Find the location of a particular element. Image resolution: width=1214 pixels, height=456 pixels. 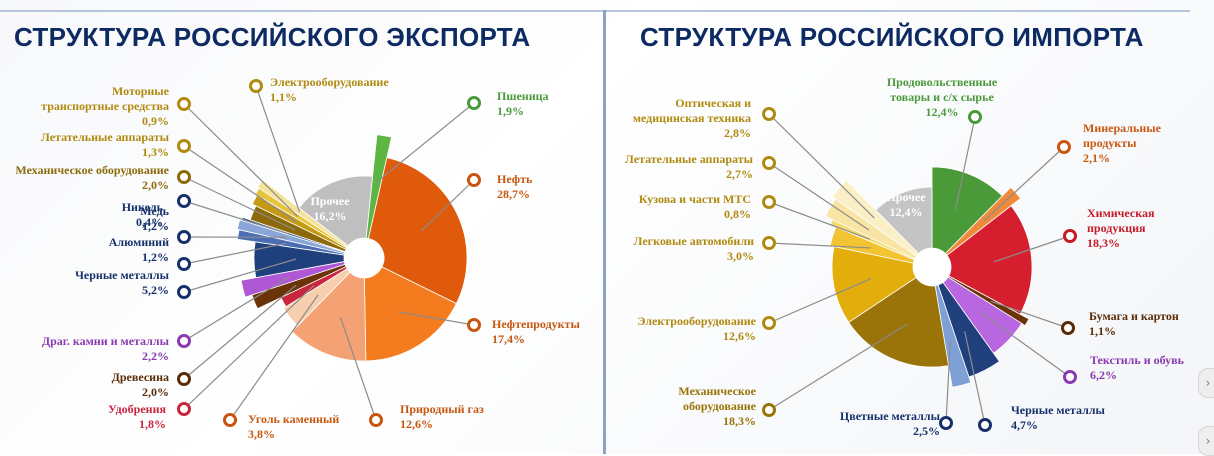

scroll-right-button-2: › is located at coordinates (1206, 441).